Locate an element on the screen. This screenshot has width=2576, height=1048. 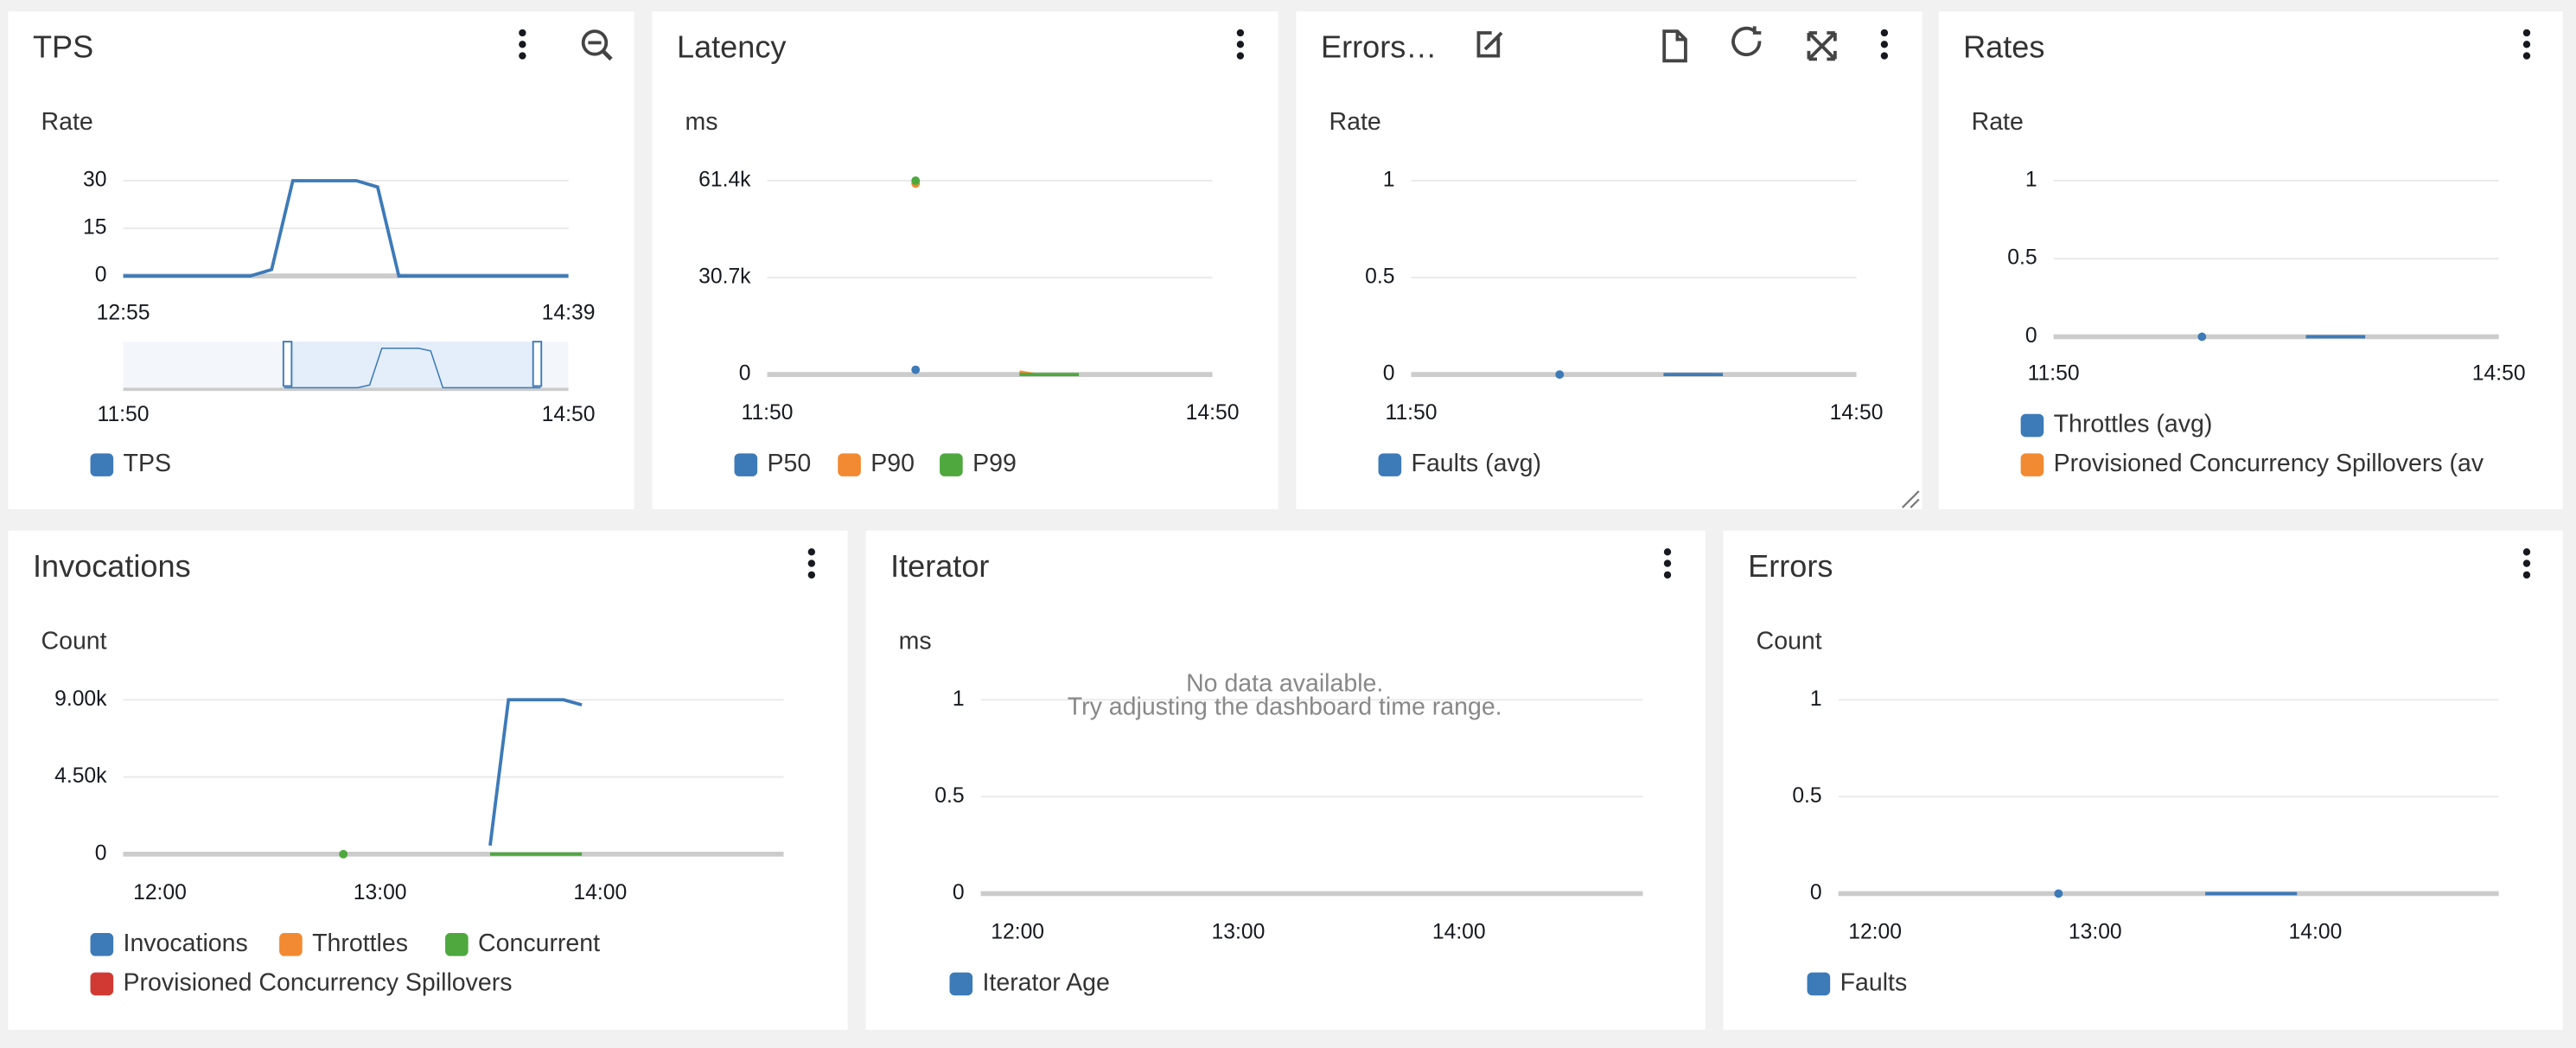
fullscreen-button is located at coordinates (1822, 46).